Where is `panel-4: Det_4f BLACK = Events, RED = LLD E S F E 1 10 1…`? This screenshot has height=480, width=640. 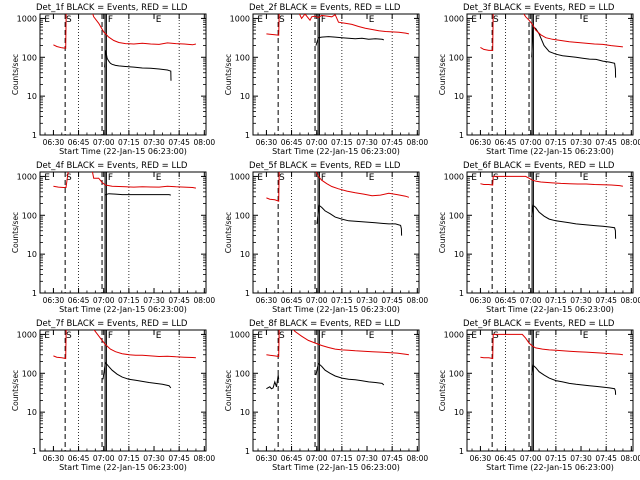 panel-4: Det_4f BLACK = Events, RED = LLD E S F E 1 10 1… is located at coordinates (113, 237).